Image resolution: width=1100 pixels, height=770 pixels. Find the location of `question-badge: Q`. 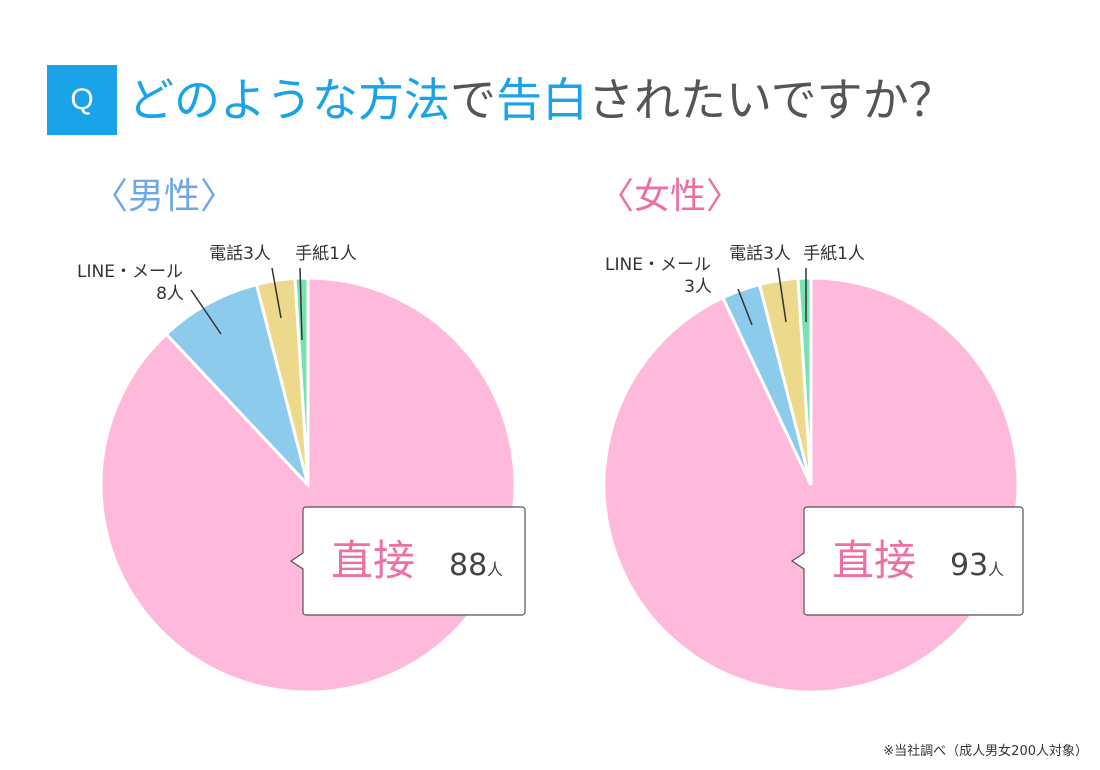

question-badge: Q is located at coordinates (82, 100).